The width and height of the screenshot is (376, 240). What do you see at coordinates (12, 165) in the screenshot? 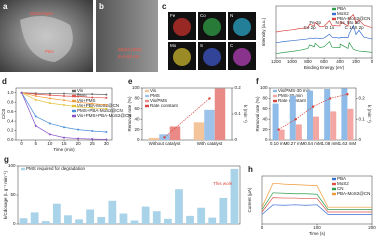
I see `y-tick-label: 100` at bounding box center [12, 165].